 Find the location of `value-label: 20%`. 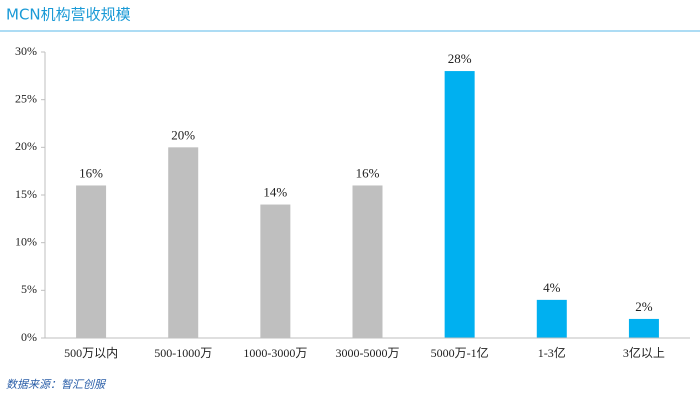

value-label: 20% is located at coordinates (183, 134).